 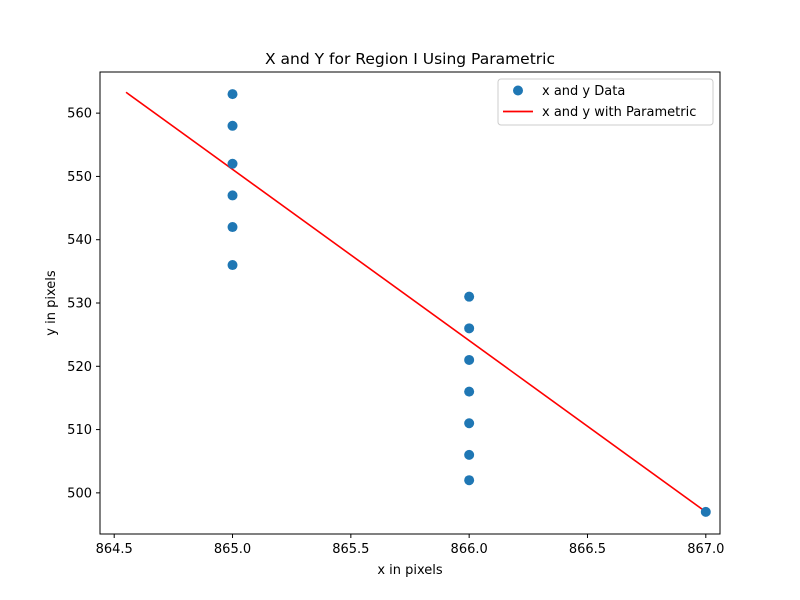 I want to click on x-axis-label: x in pixels, so click(x=410, y=570).